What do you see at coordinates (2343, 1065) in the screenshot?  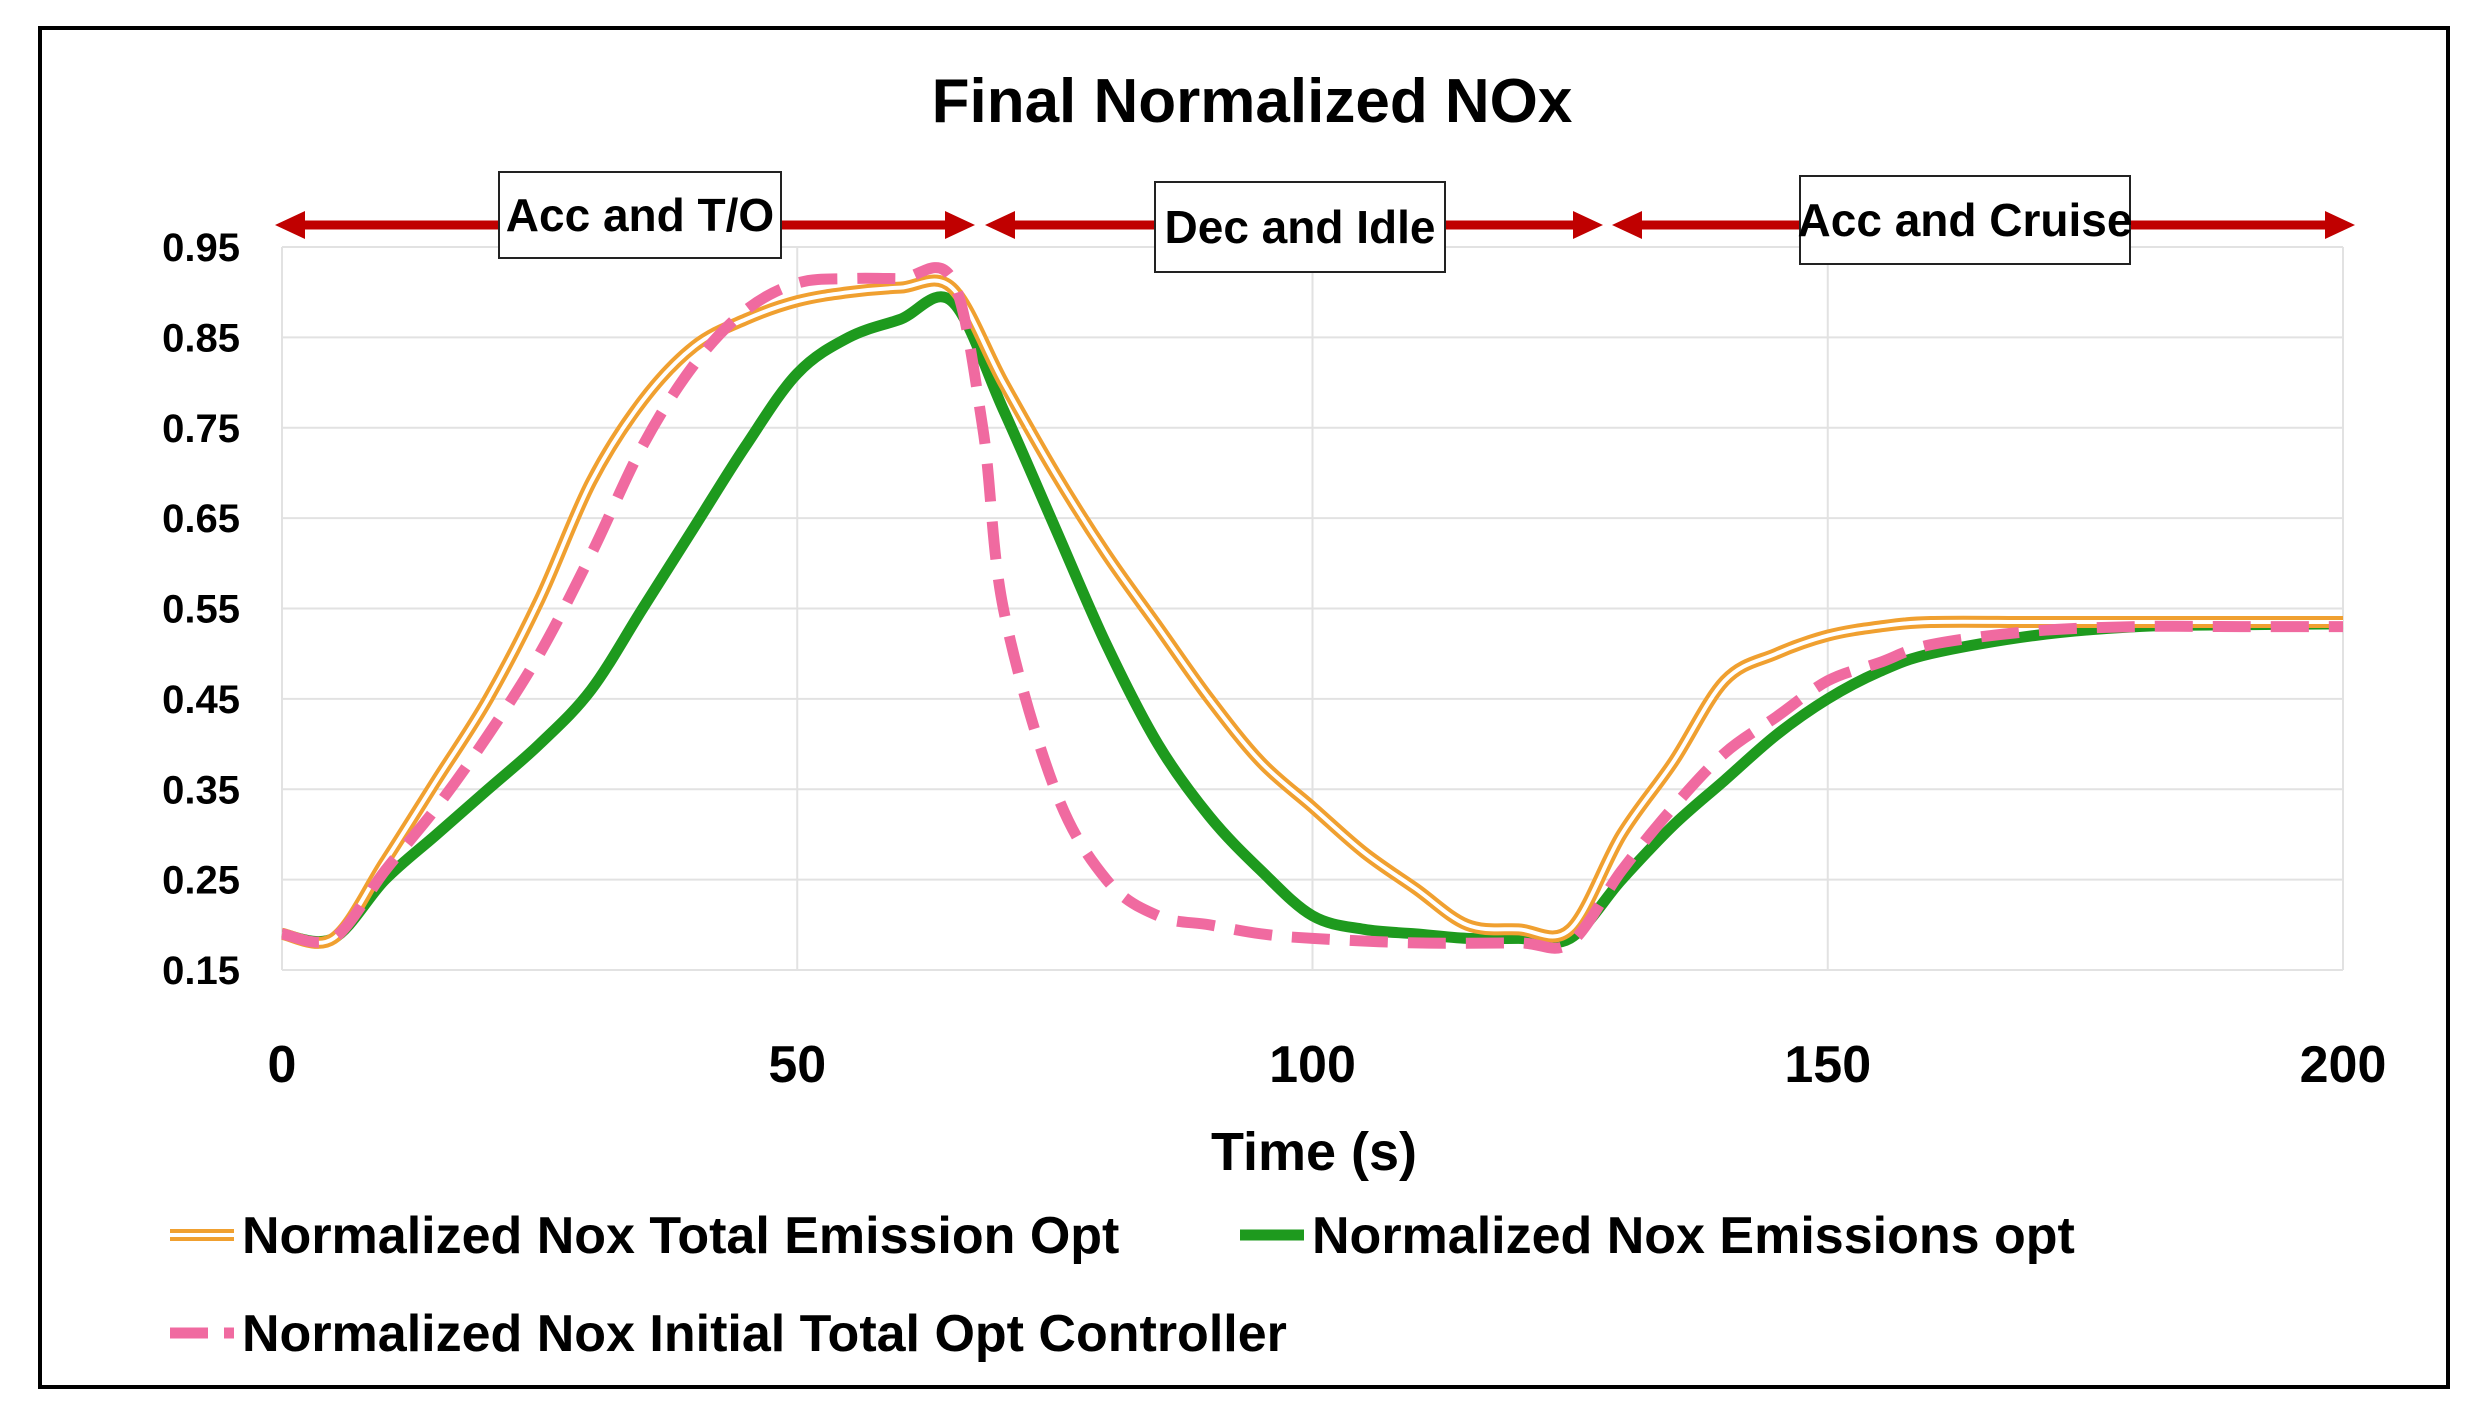 I see `x-tick-label: 200` at bounding box center [2343, 1065].